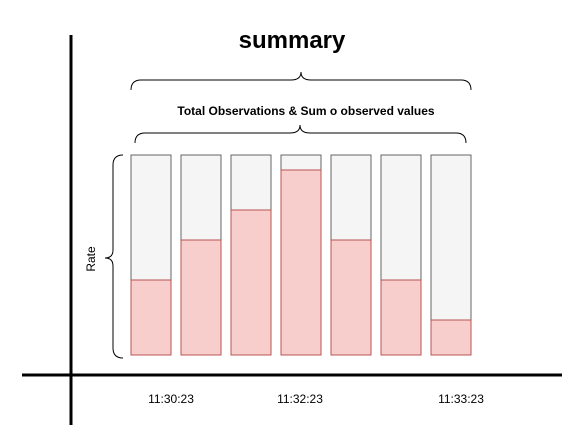 This screenshot has width=584, height=448. What do you see at coordinates (292, 40) in the screenshot?
I see `chart-title: summary` at bounding box center [292, 40].